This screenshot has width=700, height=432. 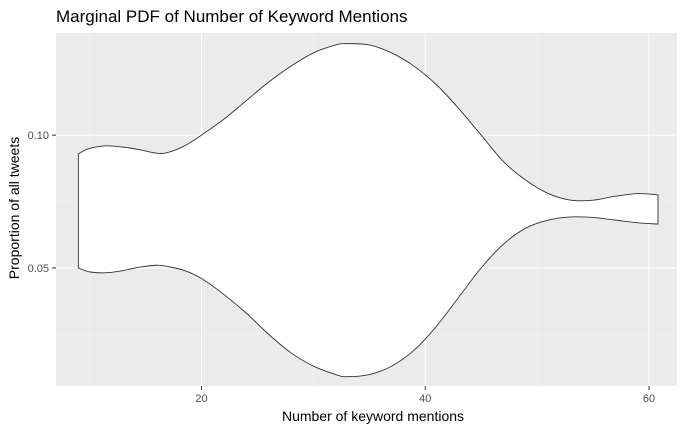 I want to click on x-axis: 20 40 60, so click(x=425, y=395).